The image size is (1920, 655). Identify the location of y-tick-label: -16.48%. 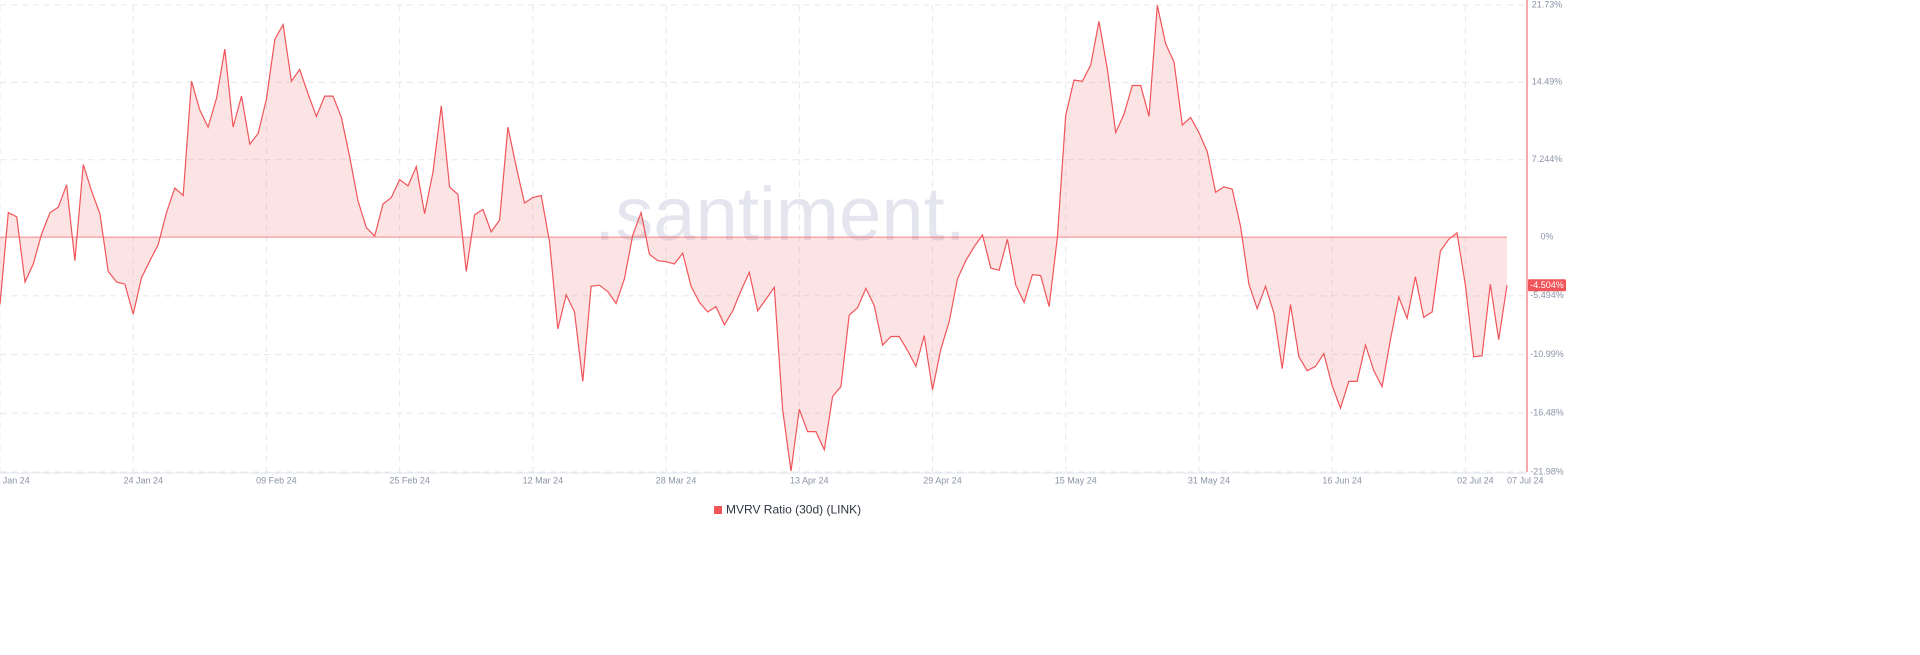
(1547, 413).